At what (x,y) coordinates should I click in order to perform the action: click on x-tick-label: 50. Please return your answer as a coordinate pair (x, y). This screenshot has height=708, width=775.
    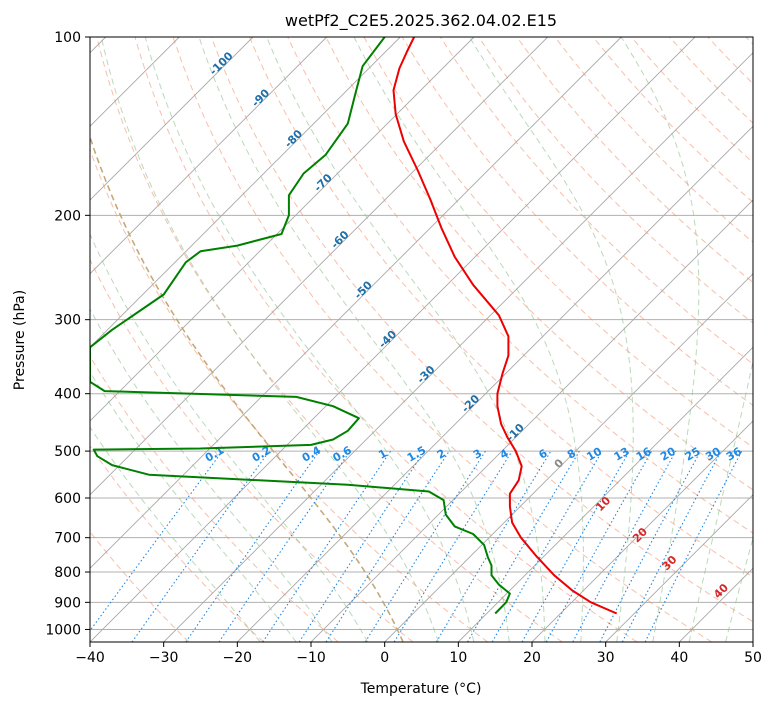
    Looking at the image, I should click on (753, 658).